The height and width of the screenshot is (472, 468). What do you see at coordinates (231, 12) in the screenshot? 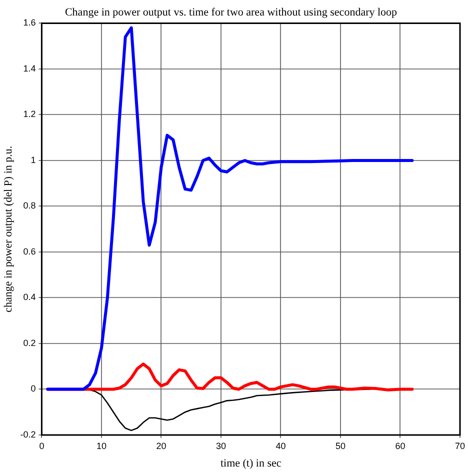
I see `chart-title: Change in power output vs. time for two area without using secondary loop` at bounding box center [231, 12].